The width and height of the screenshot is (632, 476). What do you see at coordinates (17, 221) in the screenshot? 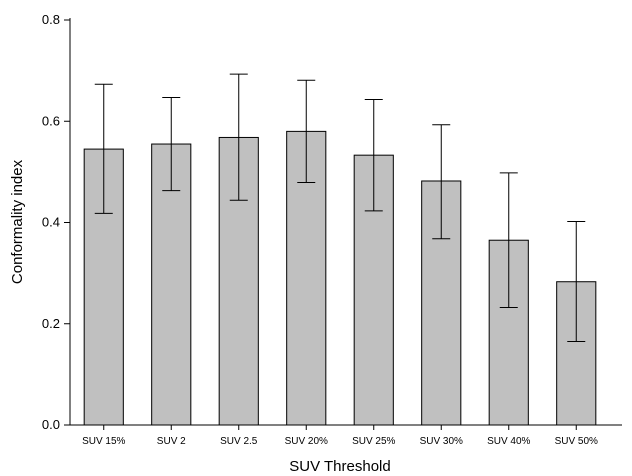
I see `y-axis-title: Conformality index` at bounding box center [17, 221].